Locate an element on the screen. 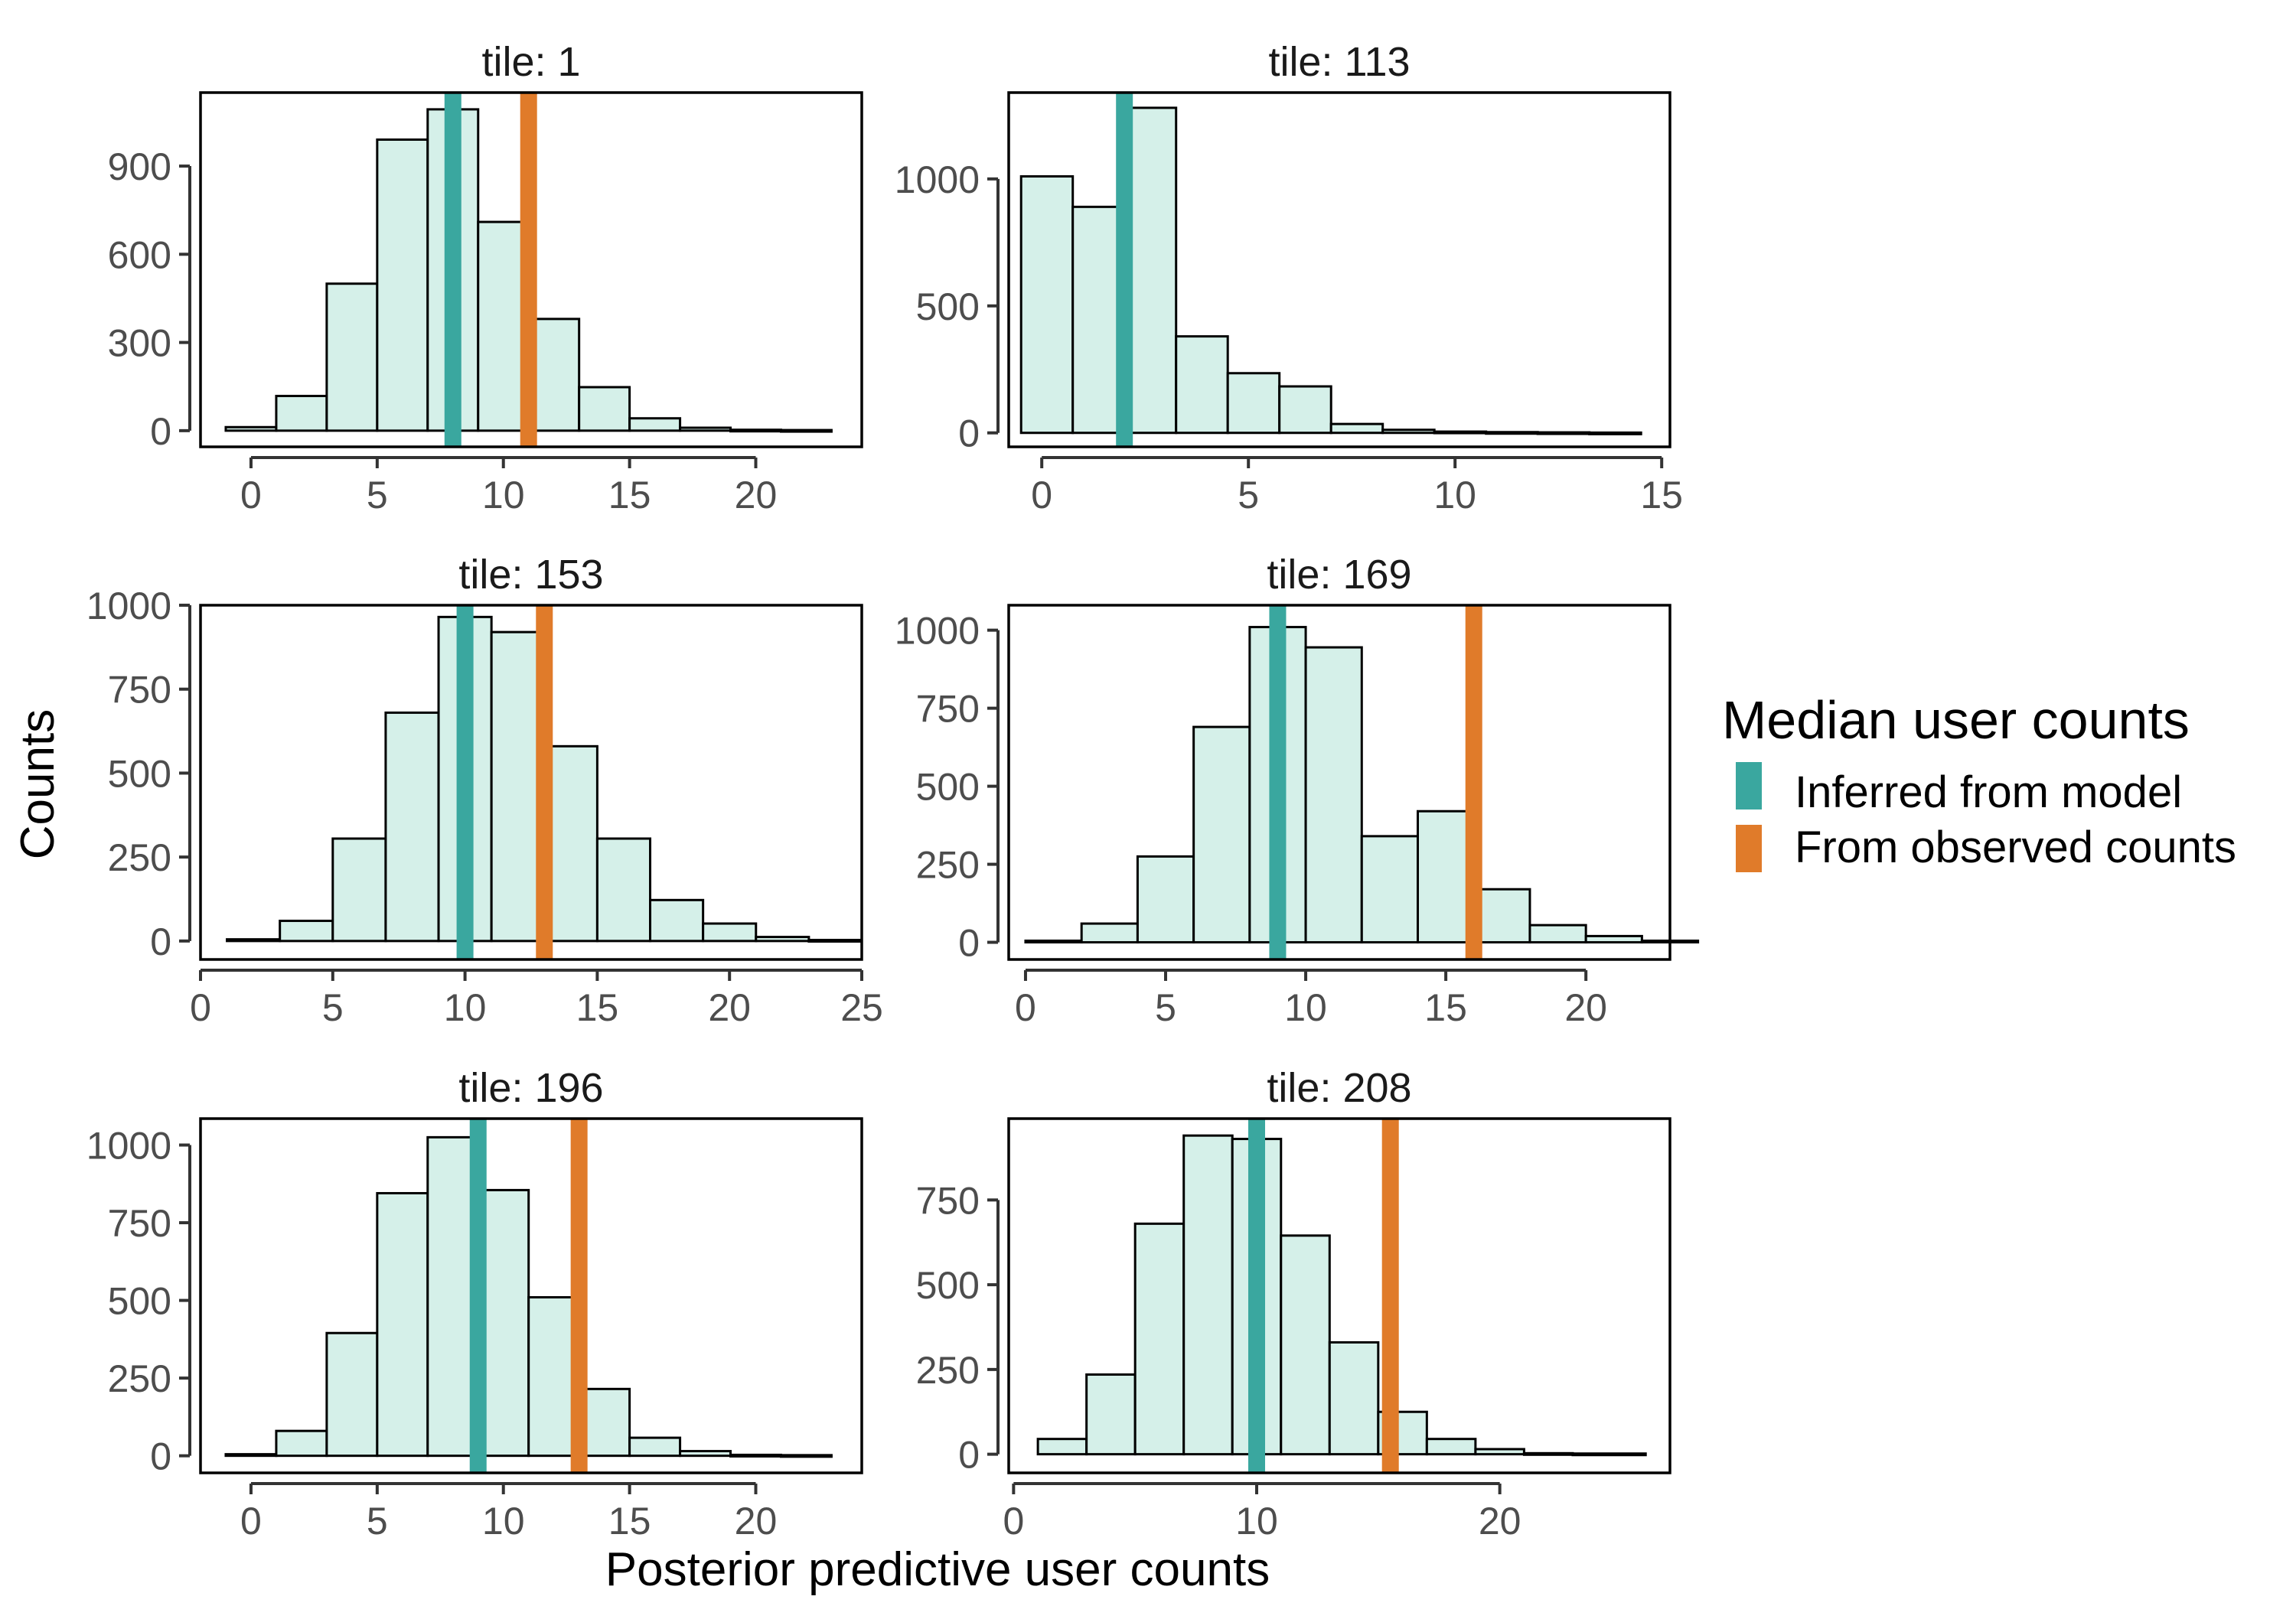  panel-title: tile: 153 is located at coordinates (530, 575).